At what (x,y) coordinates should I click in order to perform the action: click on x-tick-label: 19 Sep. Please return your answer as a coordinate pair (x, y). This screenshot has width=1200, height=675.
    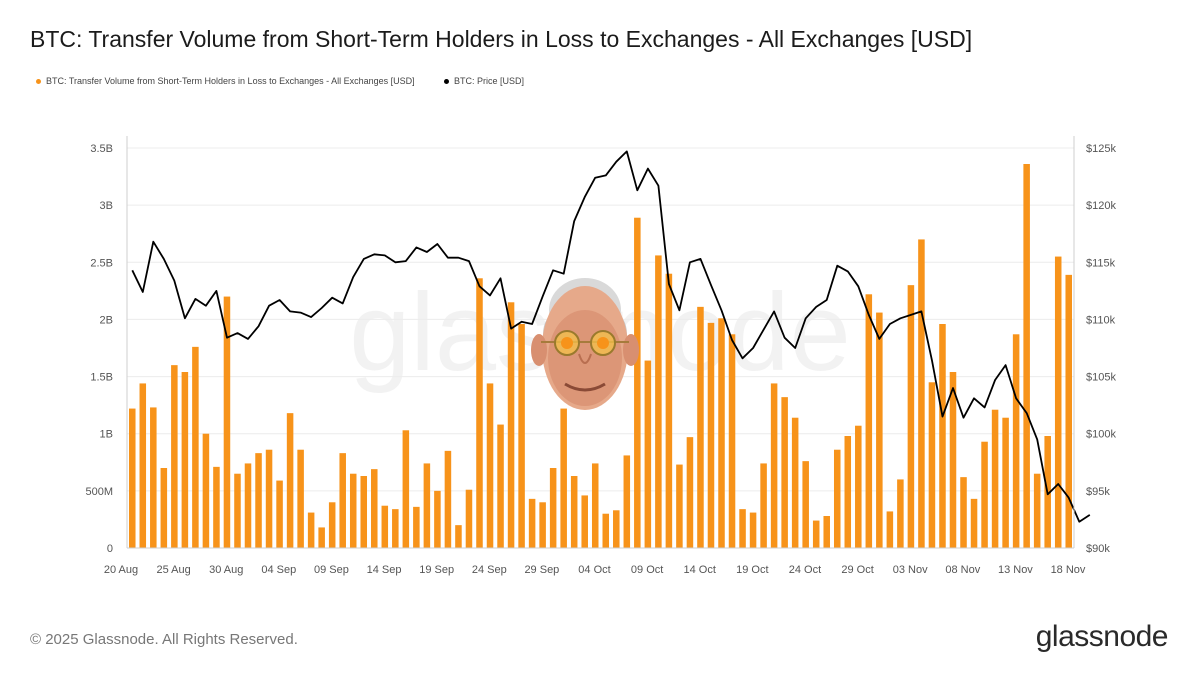
    Looking at the image, I should click on (436, 570).